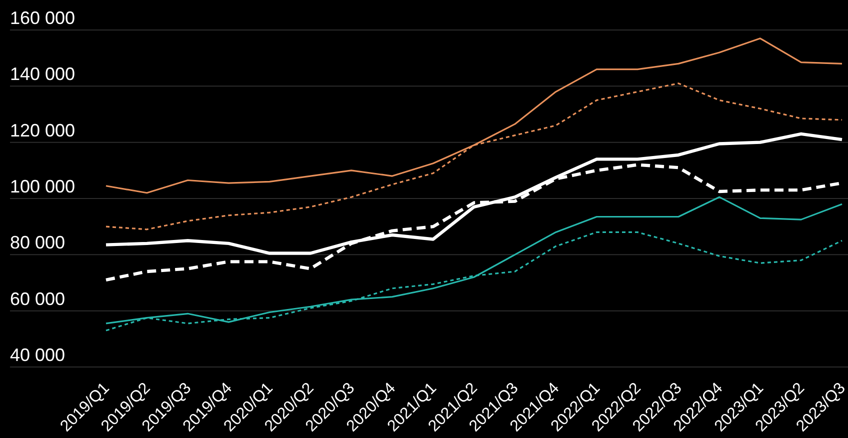 The height and width of the screenshot is (438, 848). What do you see at coordinates (43, 186) in the screenshot?
I see `y-tick-label: 100 000` at bounding box center [43, 186].